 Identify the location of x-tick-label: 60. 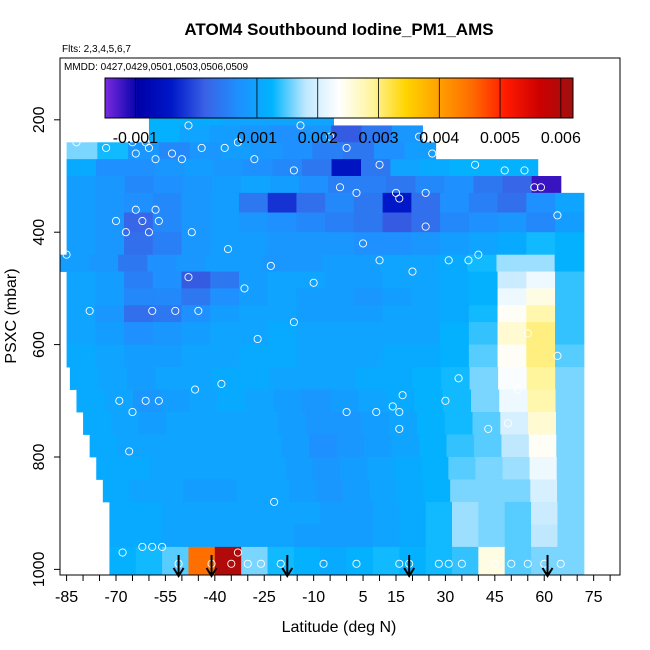
(544, 597).